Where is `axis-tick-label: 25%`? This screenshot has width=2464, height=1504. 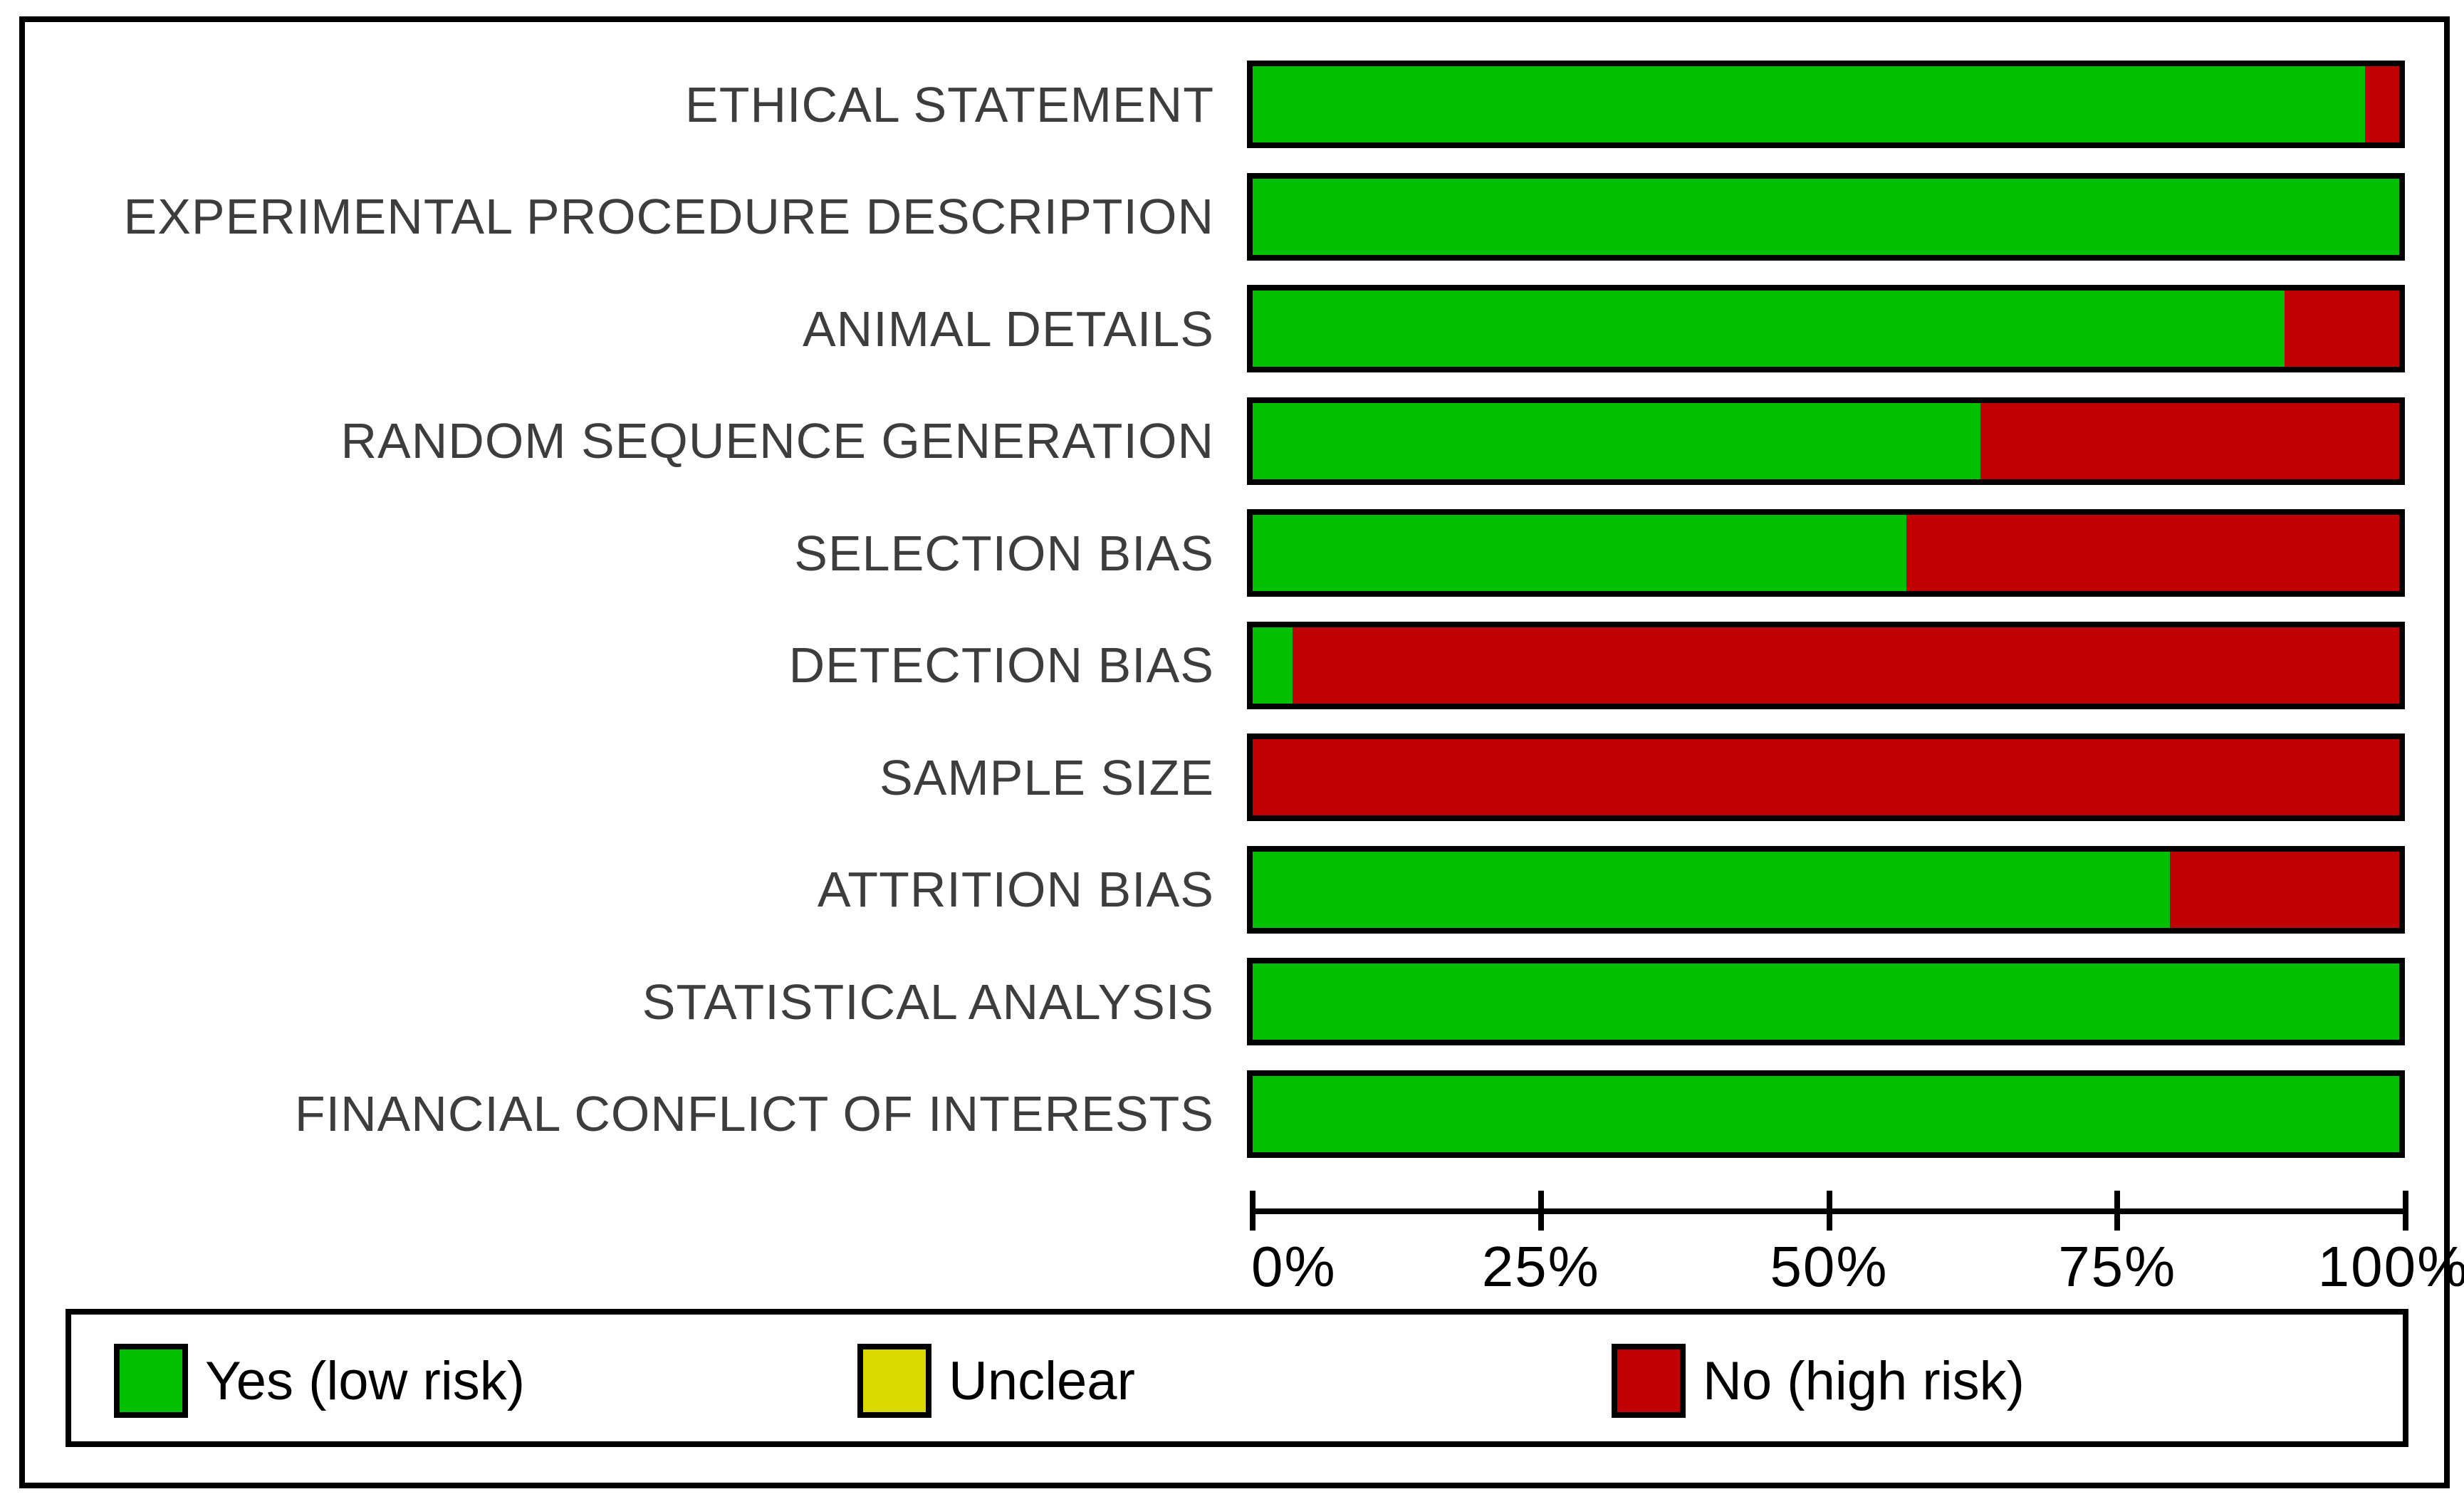
axis-tick-label: 25% is located at coordinates (1540, 1267).